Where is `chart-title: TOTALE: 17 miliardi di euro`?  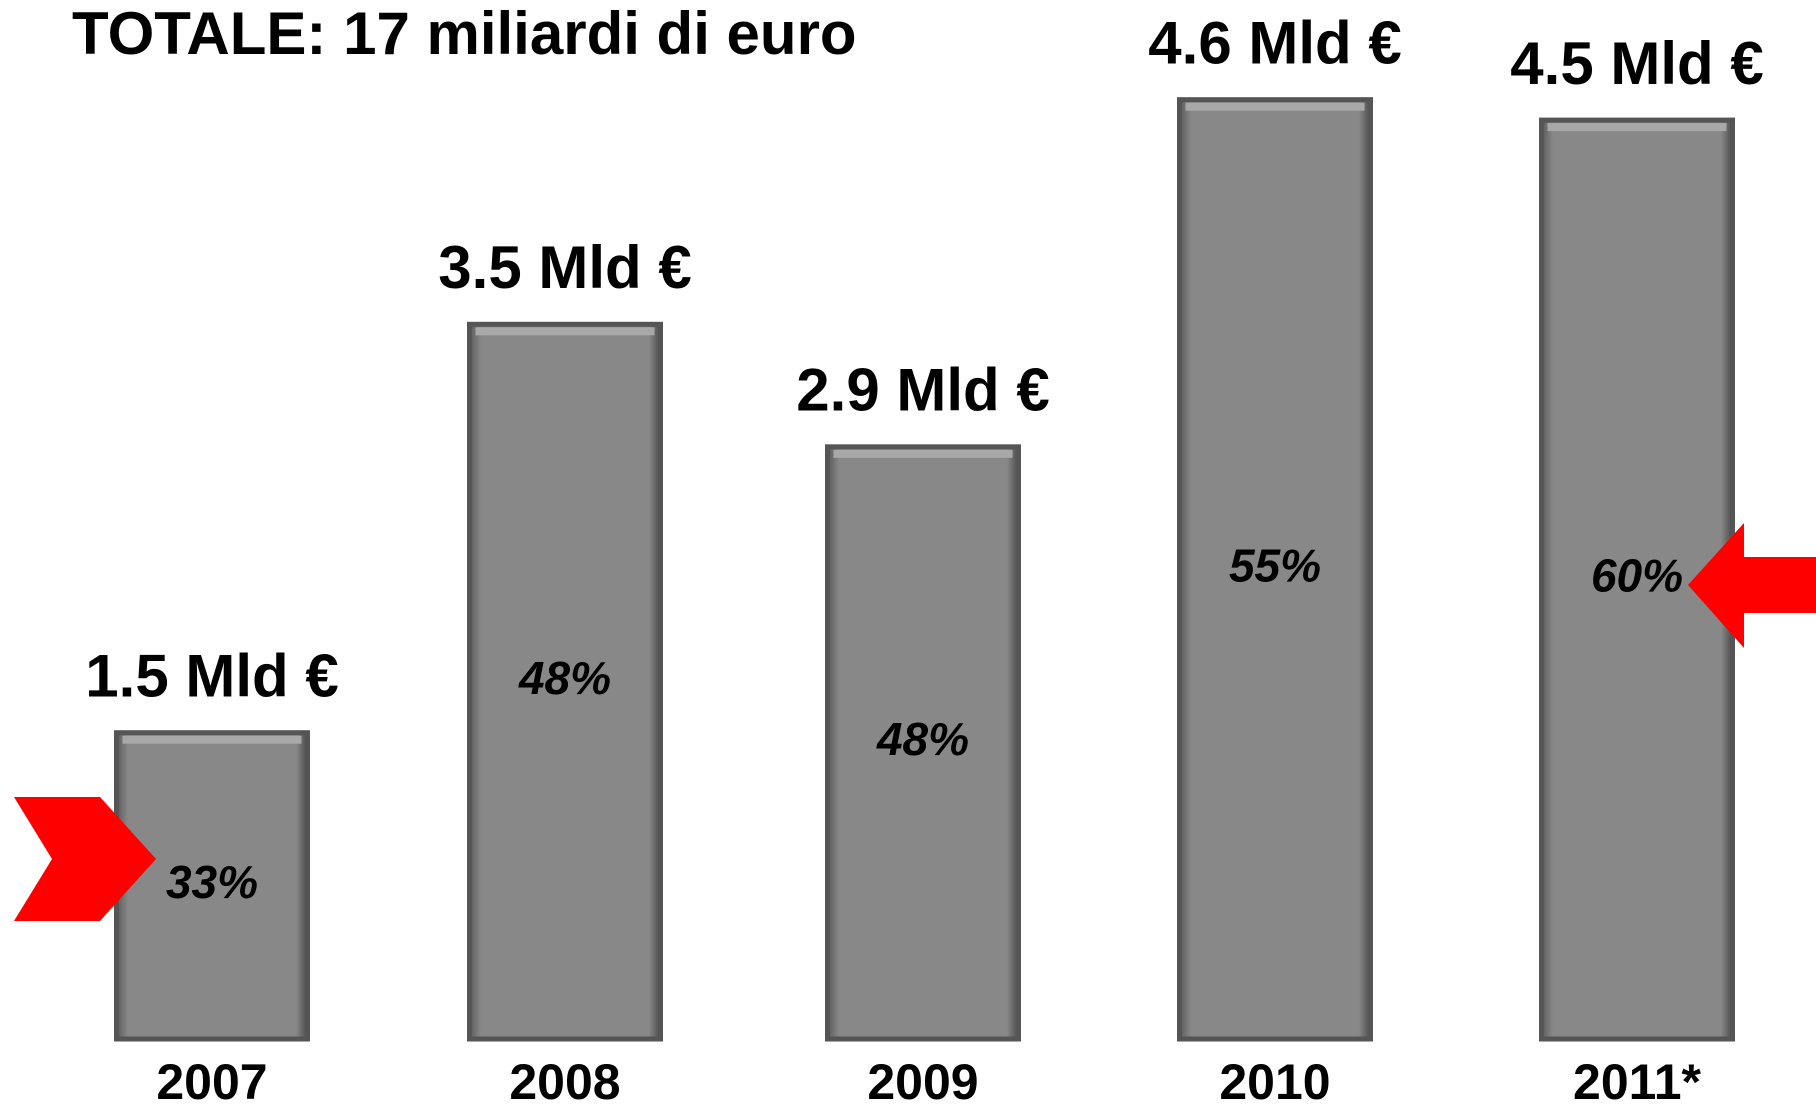 chart-title: TOTALE: 17 miliardi di euro is located at coordinates (464, 33).